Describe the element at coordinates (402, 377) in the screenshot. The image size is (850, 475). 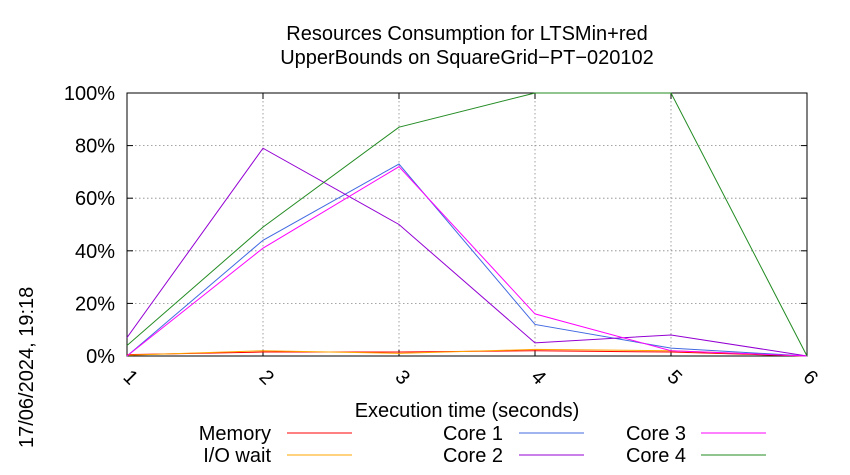
I see `x-tick-label: 3` at that location.